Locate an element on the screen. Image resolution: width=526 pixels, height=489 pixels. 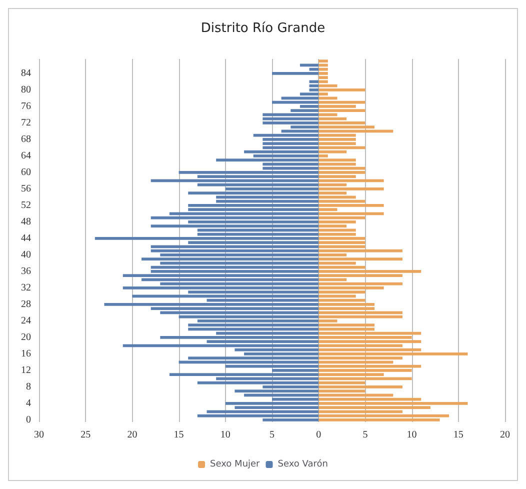
y-tick-label: 36 is located at coordinates (26, 271).